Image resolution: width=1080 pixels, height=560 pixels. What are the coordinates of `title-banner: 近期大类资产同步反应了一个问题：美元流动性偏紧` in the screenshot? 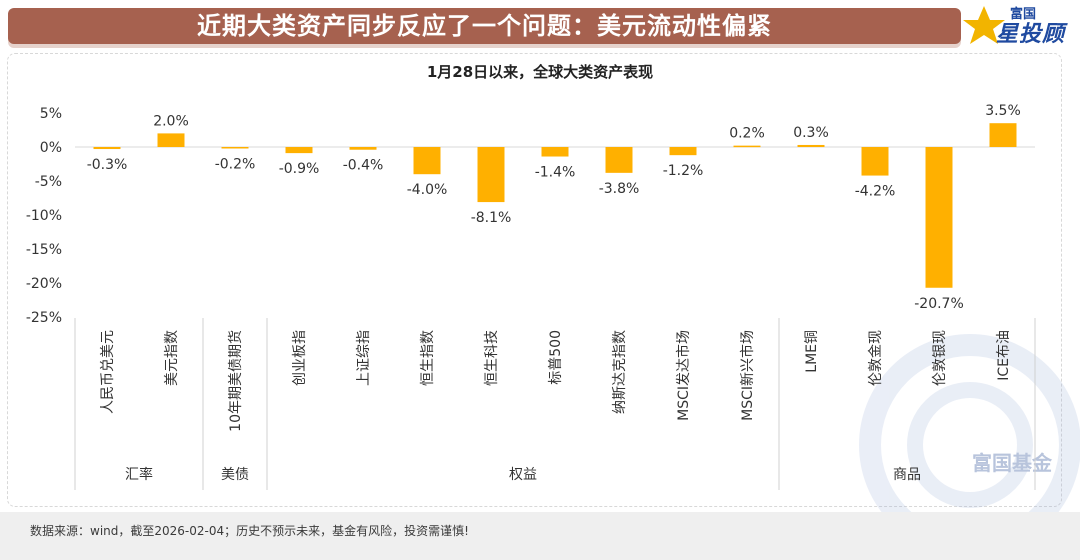 It's located at (484, 26).